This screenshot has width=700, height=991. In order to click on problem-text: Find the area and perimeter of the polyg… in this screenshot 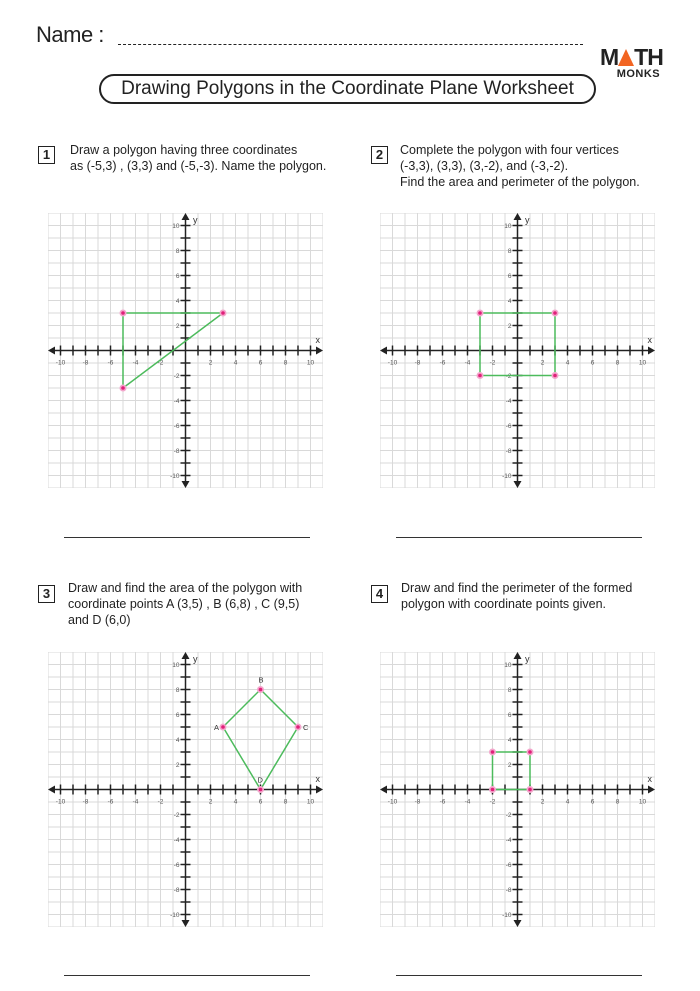, I will do `click(520, 182)`.